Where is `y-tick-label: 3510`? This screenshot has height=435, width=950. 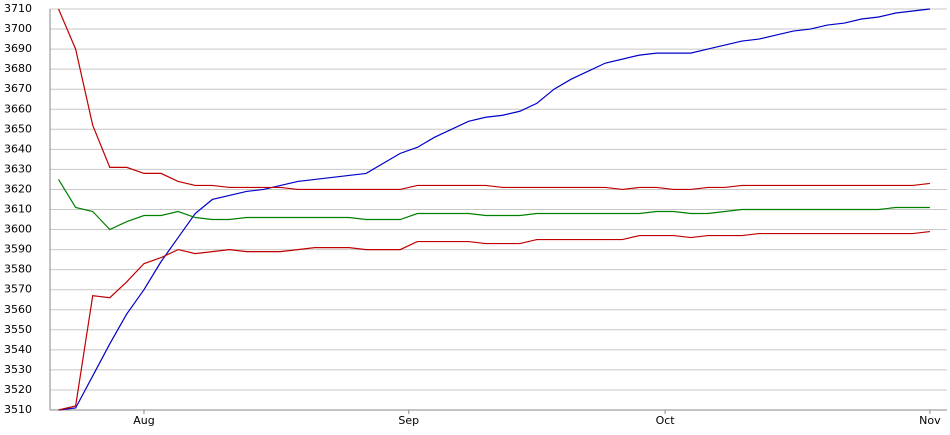
y-tick-label: 3510 is located at coordinates (18, 409).